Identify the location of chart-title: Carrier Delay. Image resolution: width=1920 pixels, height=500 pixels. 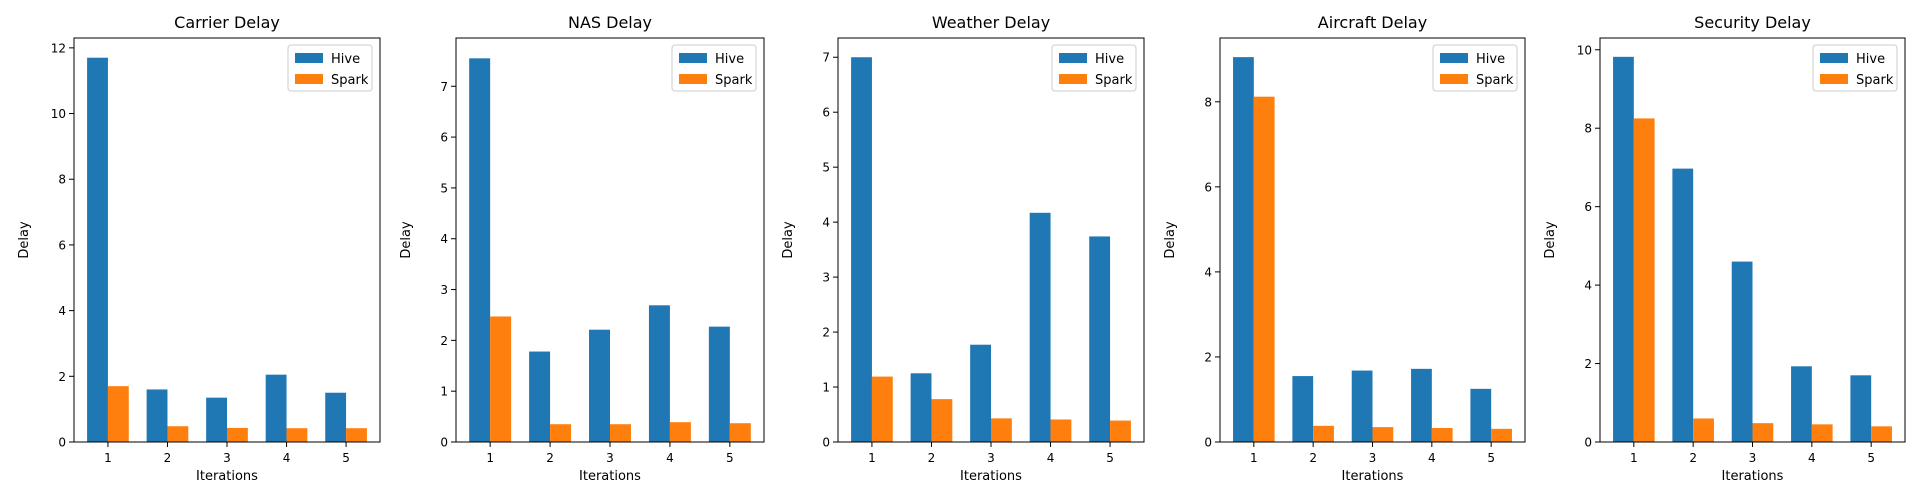
(227, 22).